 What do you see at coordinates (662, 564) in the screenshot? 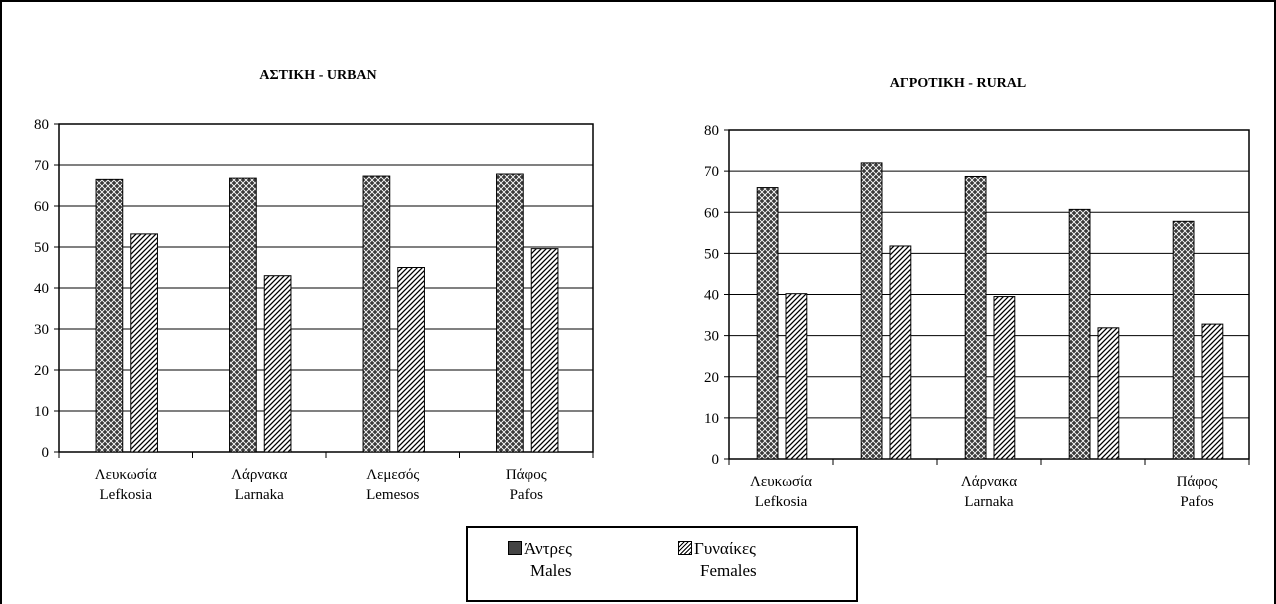
I see `legend: Άντρες Males Γυναίκες Females` at bounding box center [662, 564].